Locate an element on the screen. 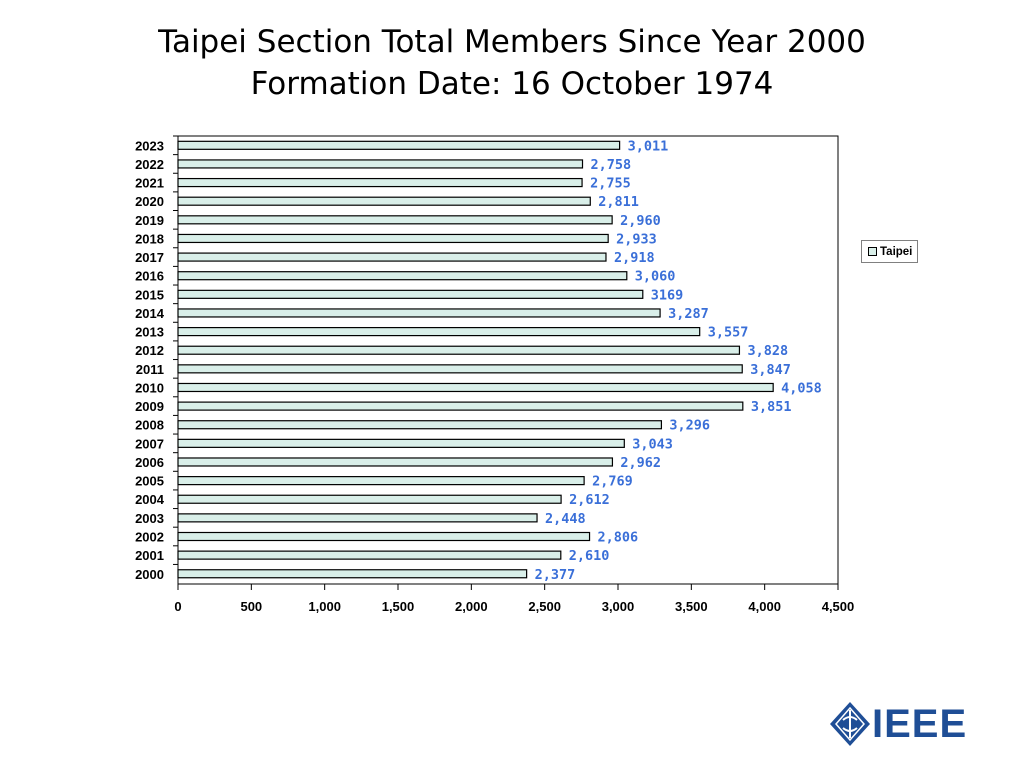  data-label-2007: 3,043 is located at coordinates (652, 444).